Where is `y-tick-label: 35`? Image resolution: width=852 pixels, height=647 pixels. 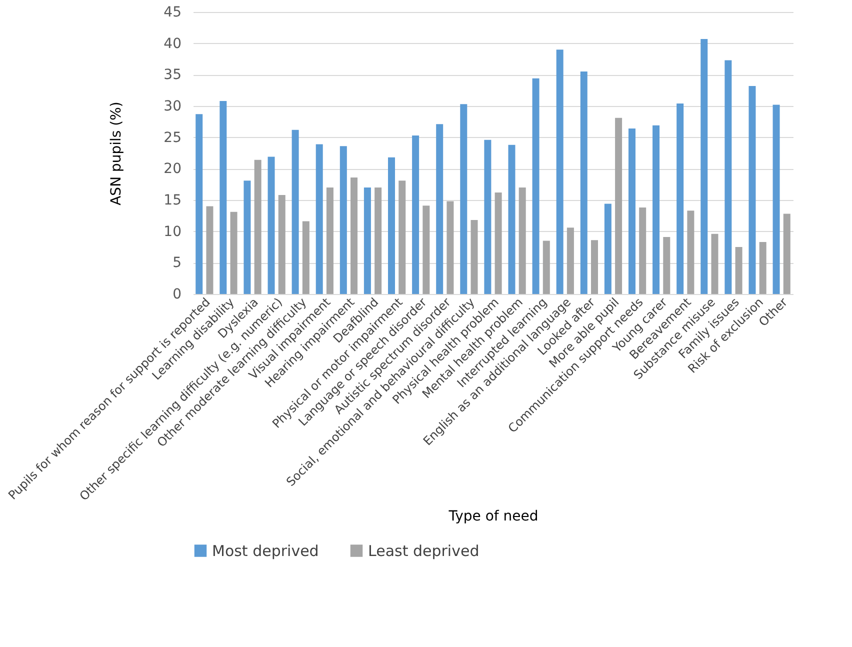 y-tick-label: 35 is located at coordinates (173, 75).